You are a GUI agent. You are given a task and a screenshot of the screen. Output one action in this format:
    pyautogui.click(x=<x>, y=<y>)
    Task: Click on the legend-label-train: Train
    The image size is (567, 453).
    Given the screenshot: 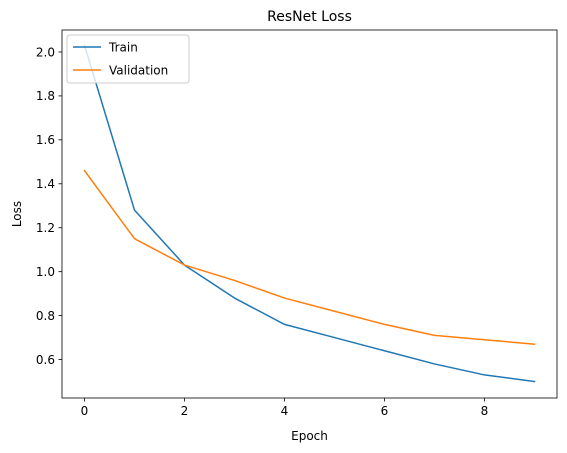 What is the action you would take?
    pyautogui.click(x=123, y=47)
    